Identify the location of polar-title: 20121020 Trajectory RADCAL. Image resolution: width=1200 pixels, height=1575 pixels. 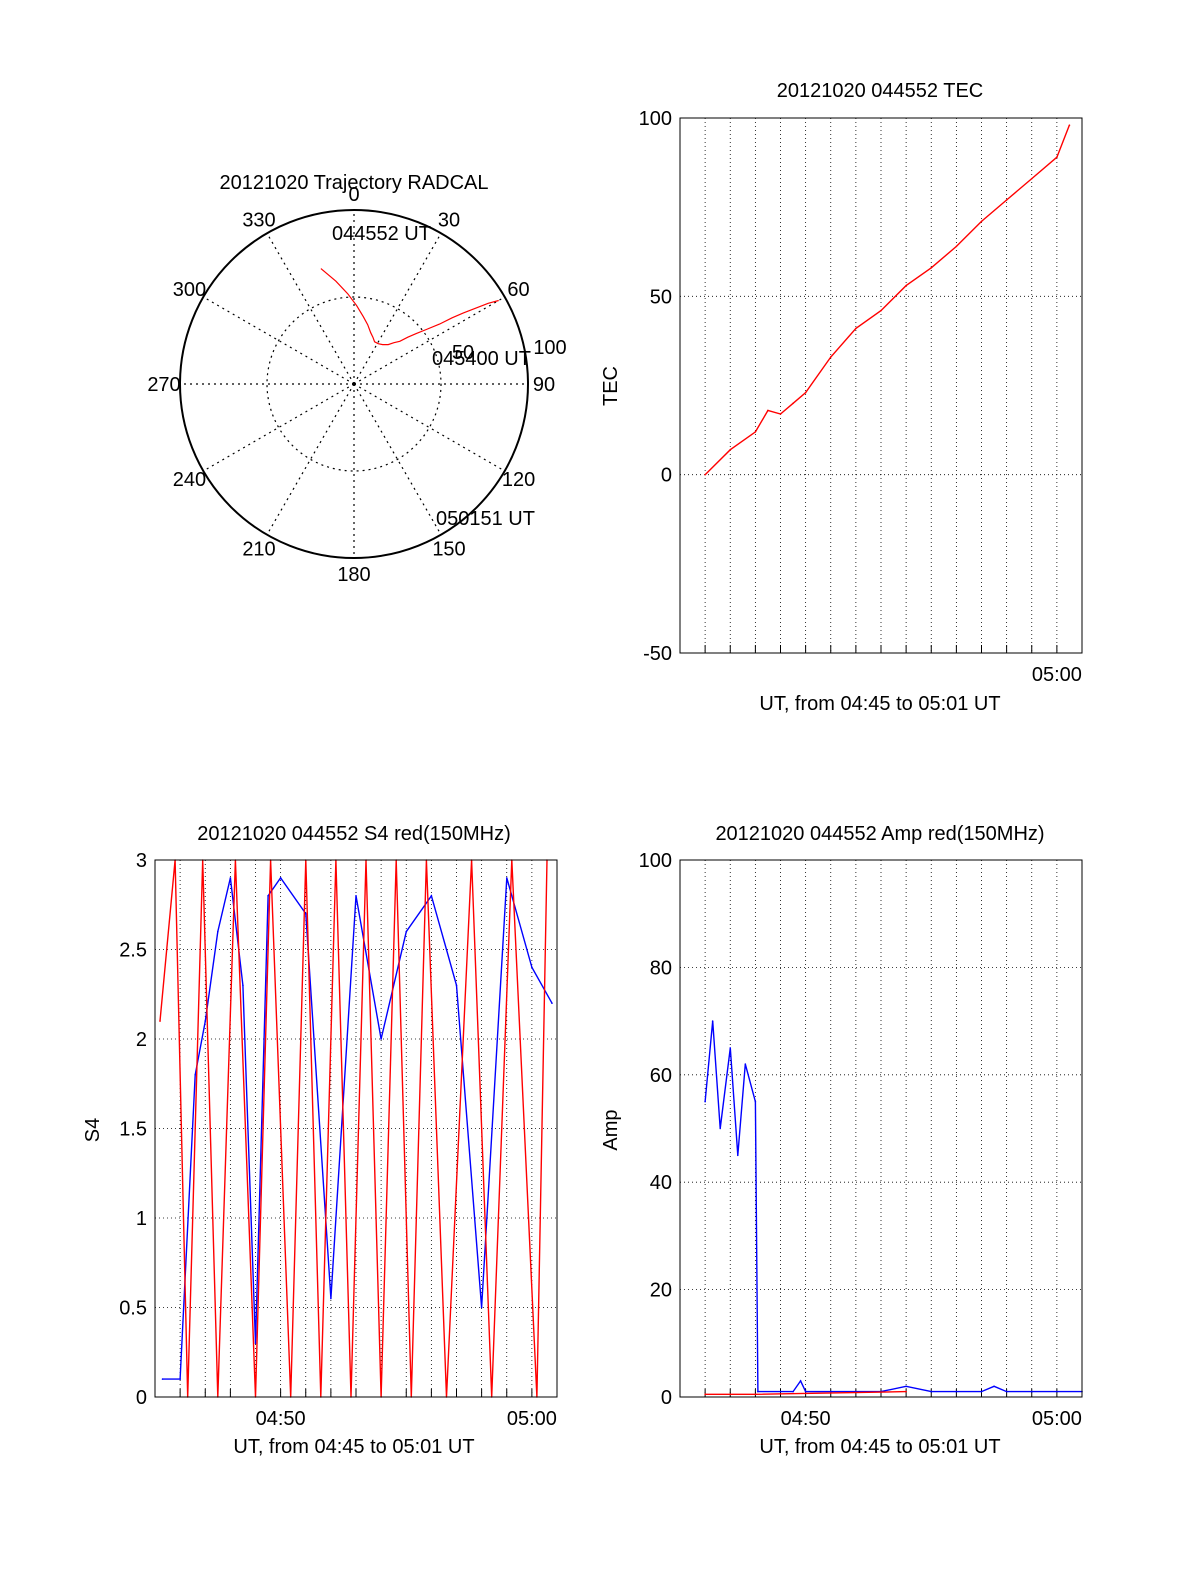
(353, 183).